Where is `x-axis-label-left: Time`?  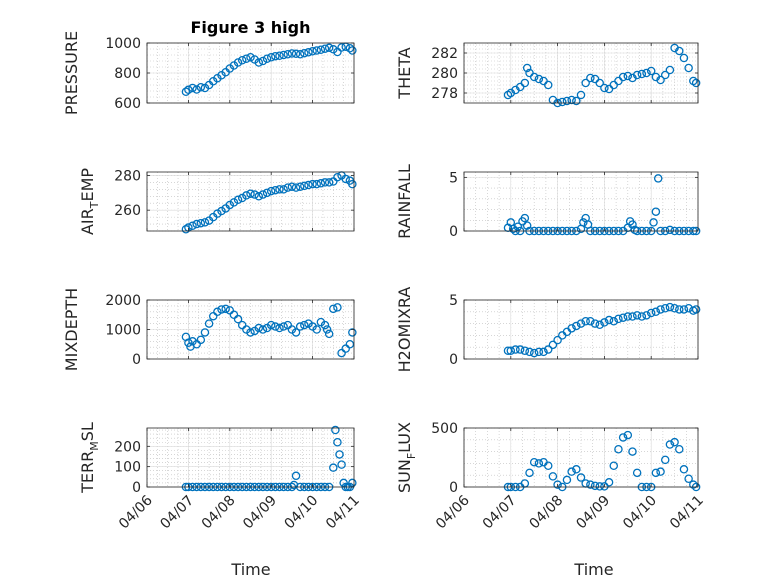
x-axis-label-left: Time is located at coordinates (250, 569).